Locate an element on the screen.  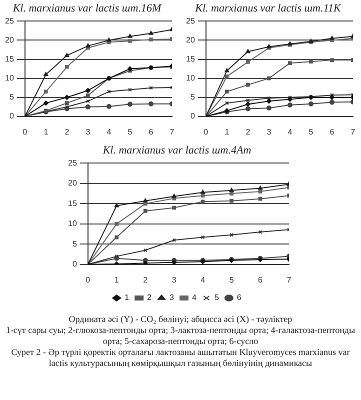
chart-title: Kl. marxianus var lactis шт.4Ат is located at coordinates (177, 150).